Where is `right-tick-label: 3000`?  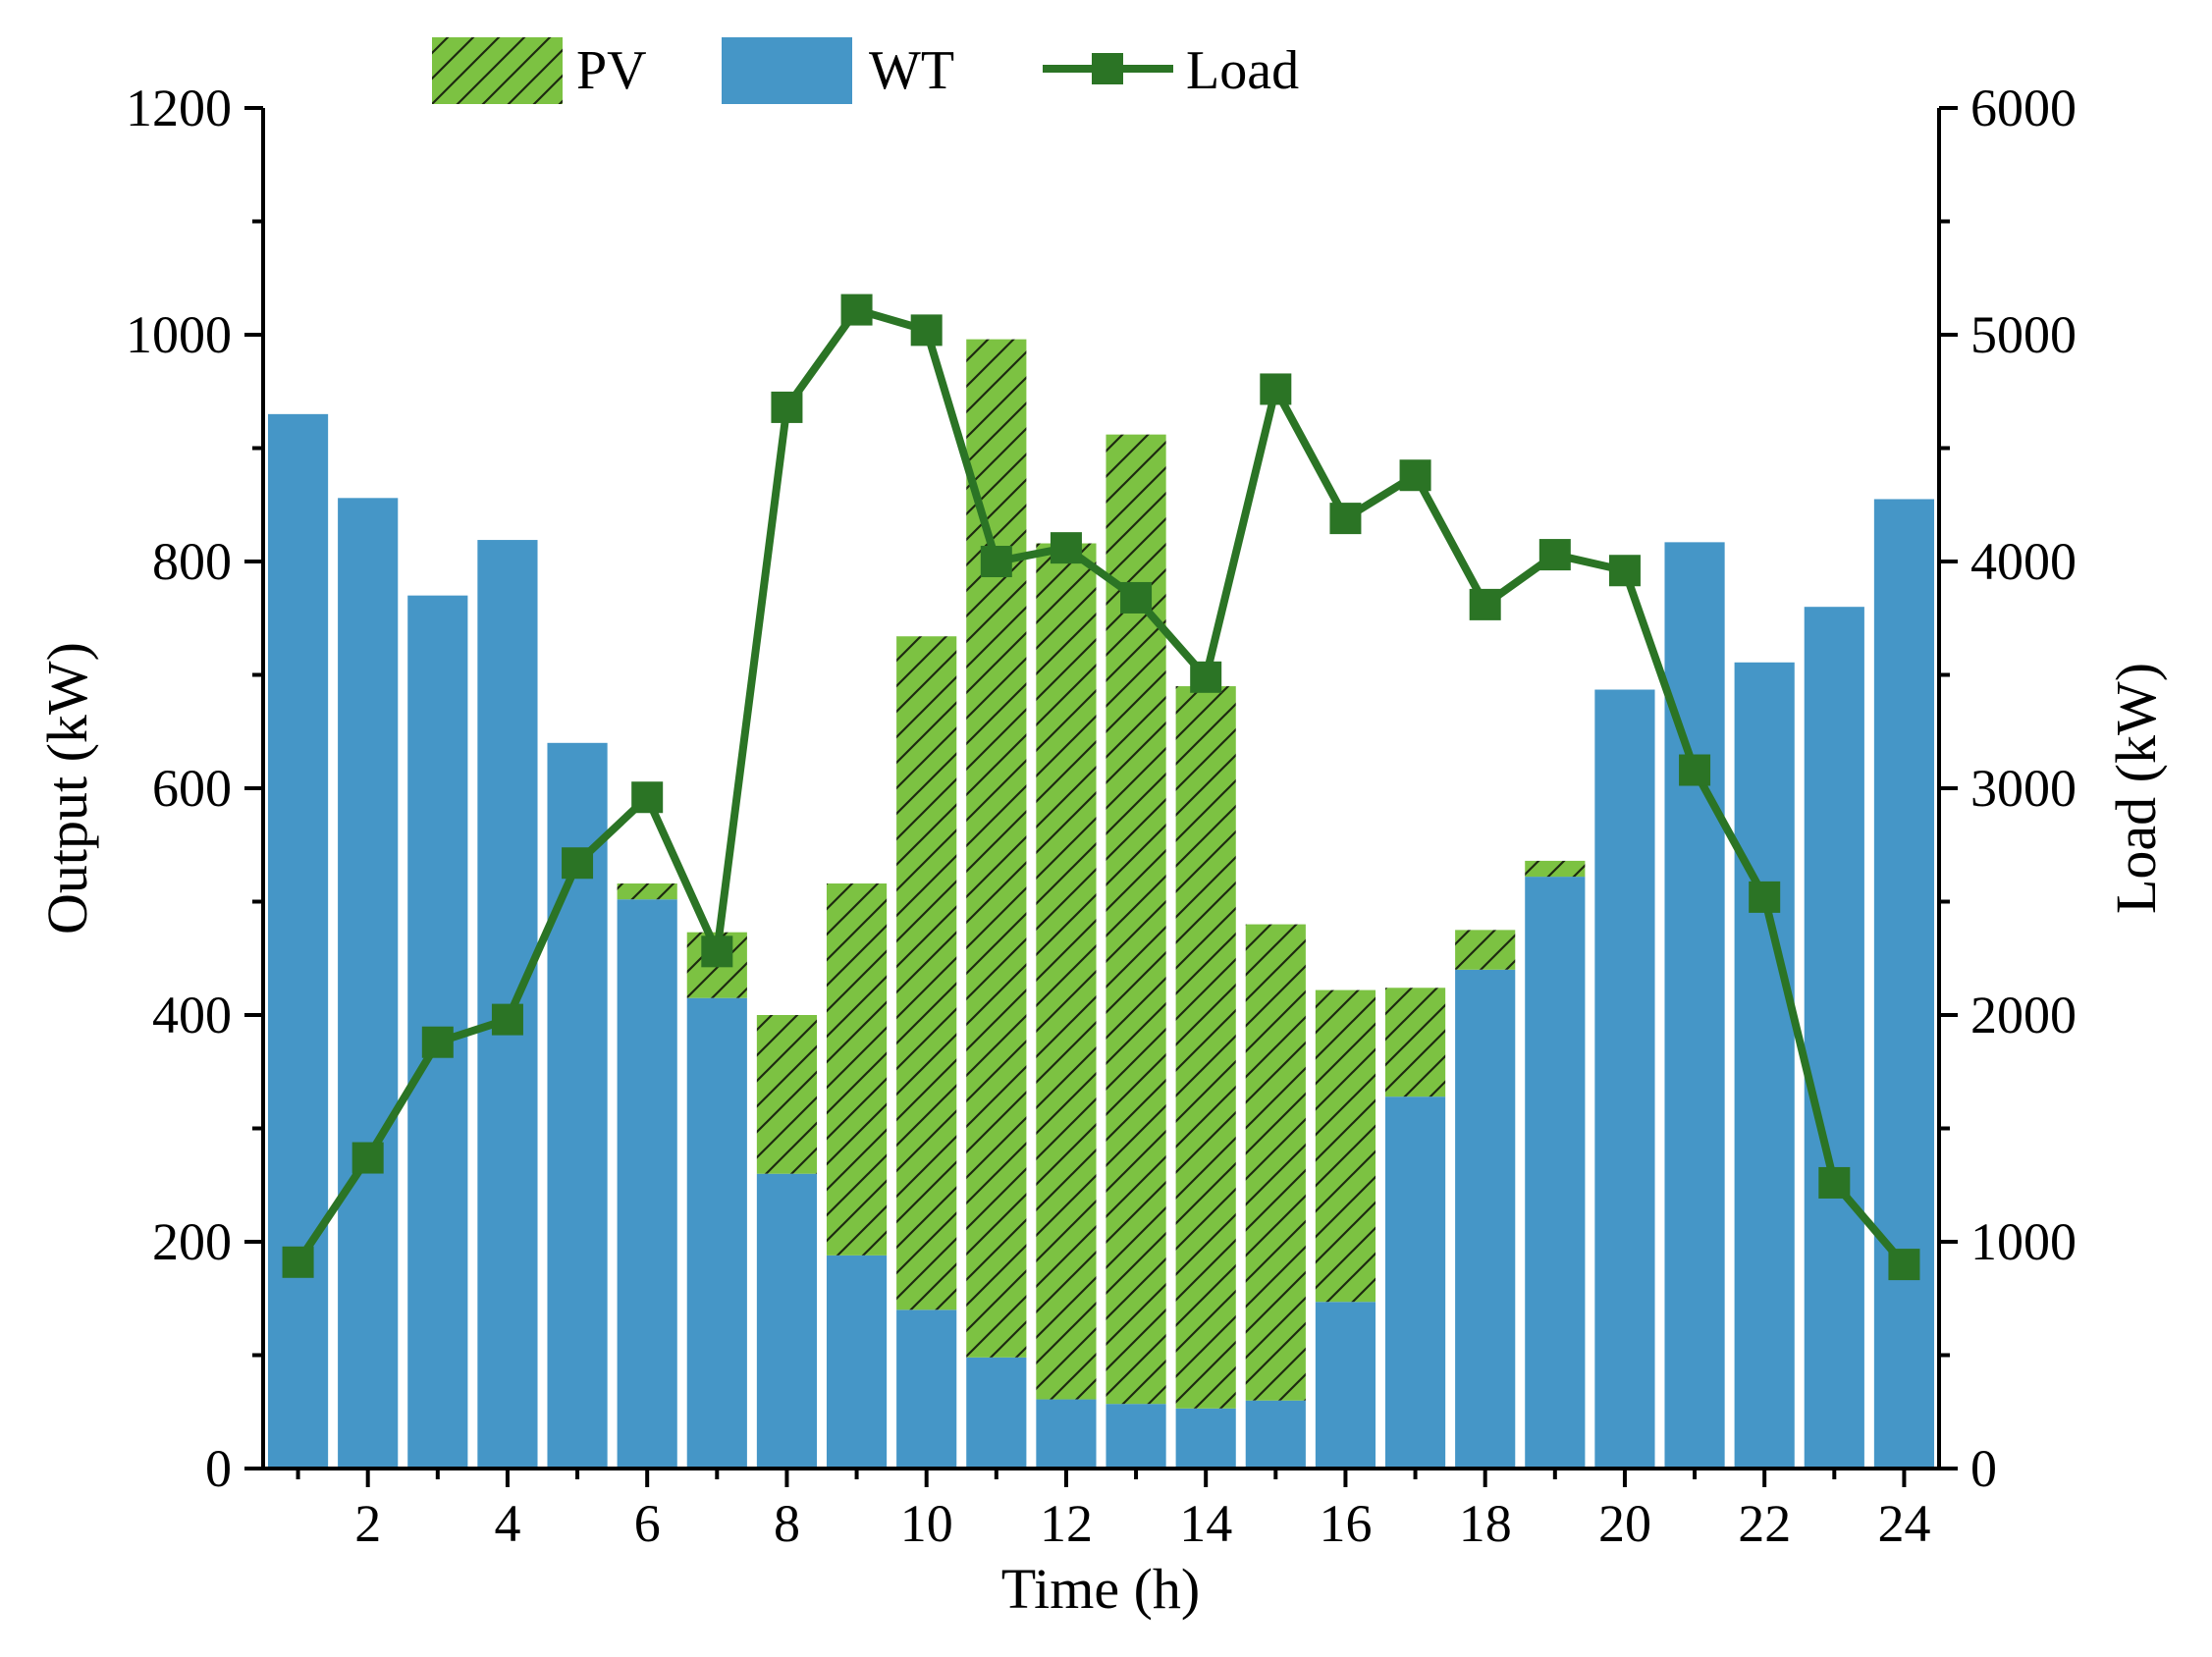
right-tick-label: 3000 is located at coordinates (2024, 788).